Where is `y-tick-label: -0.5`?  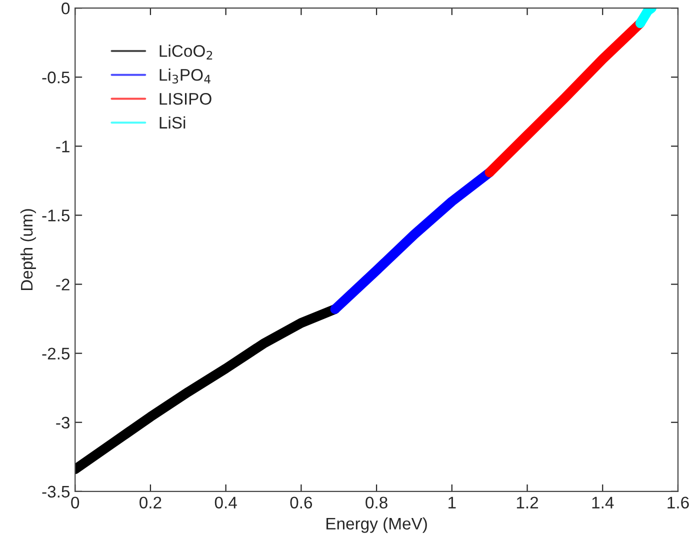 y-tick-label: -0.5 is located at coordinates (56, 78).